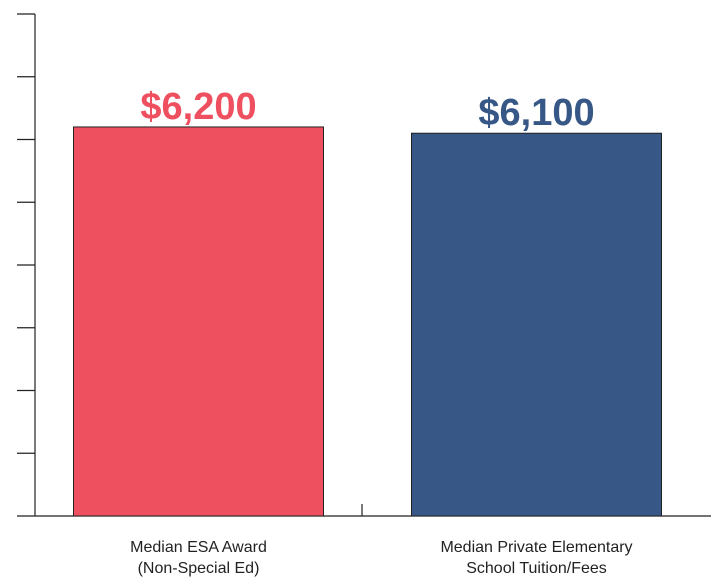 Image resolution: width=717 pixels, height=578 pixels. I want to click on data-label-1: $6,200, so click(198, 107).